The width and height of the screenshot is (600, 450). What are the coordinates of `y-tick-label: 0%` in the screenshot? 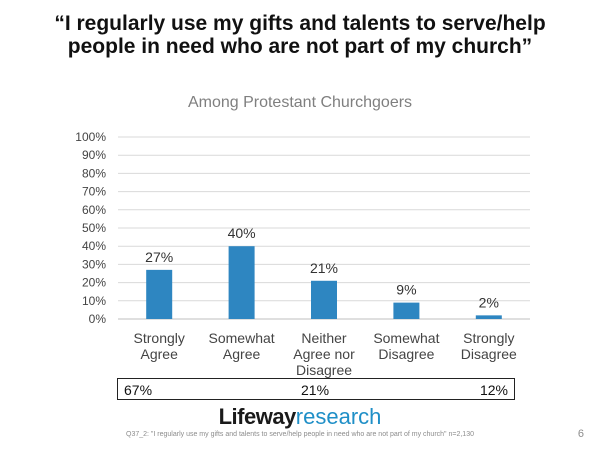 It's located at (98, 319).